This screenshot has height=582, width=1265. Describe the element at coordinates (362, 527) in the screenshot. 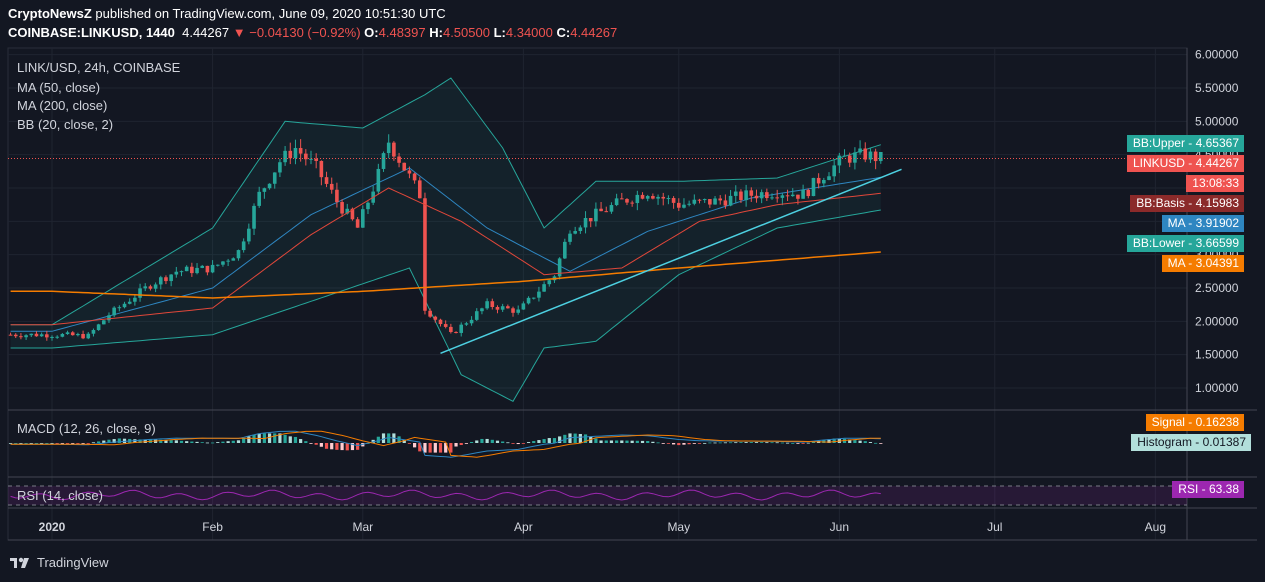

I see `time-tick-label: Mar` at that location.